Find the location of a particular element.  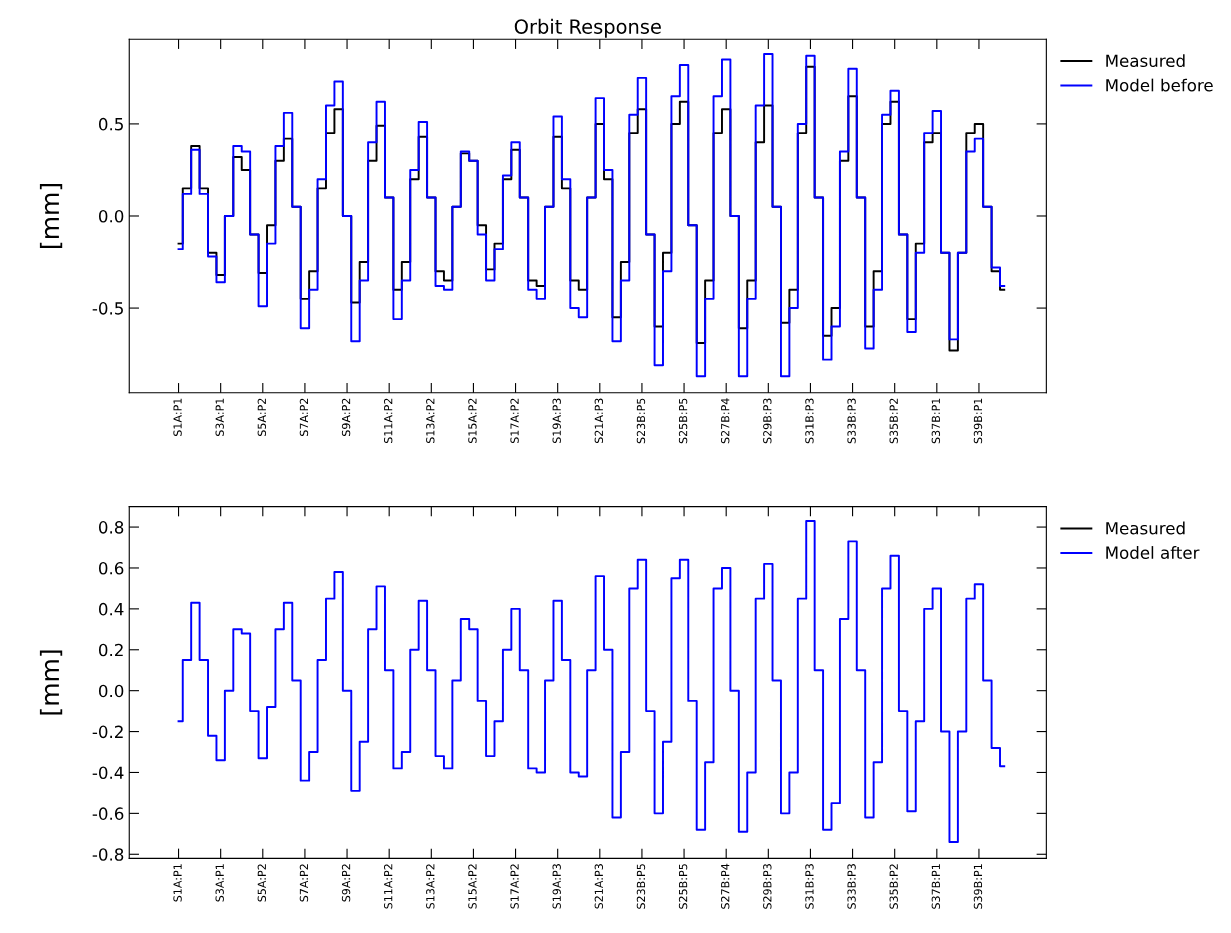

legend-label: Model before is located at coordinates (1159, 85).